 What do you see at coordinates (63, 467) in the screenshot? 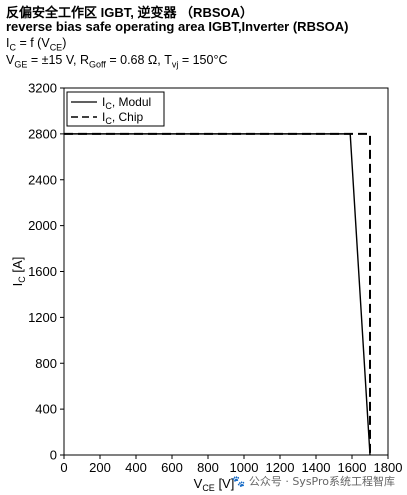
I see `x-tick-label: 0` at bounding box center [63, 467].